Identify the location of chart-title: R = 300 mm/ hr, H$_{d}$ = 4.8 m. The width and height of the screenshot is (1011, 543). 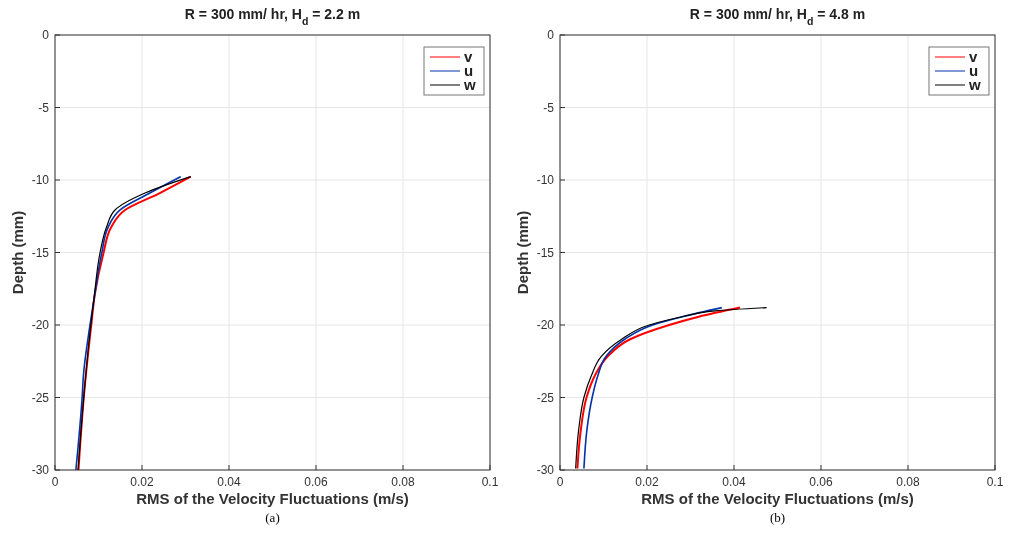
(777, 16).